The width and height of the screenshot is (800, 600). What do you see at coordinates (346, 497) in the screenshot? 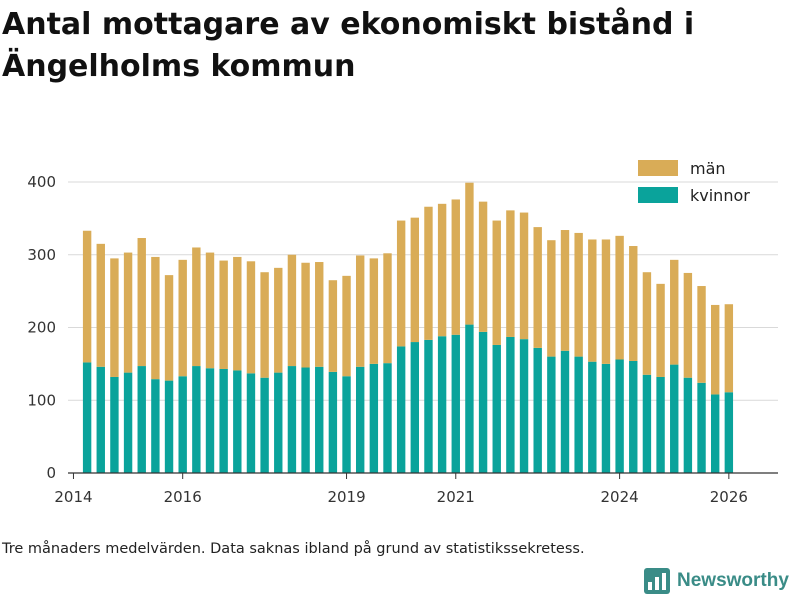
I see `x-tick-label-2019: 2019` at bounding box center [346, 497].